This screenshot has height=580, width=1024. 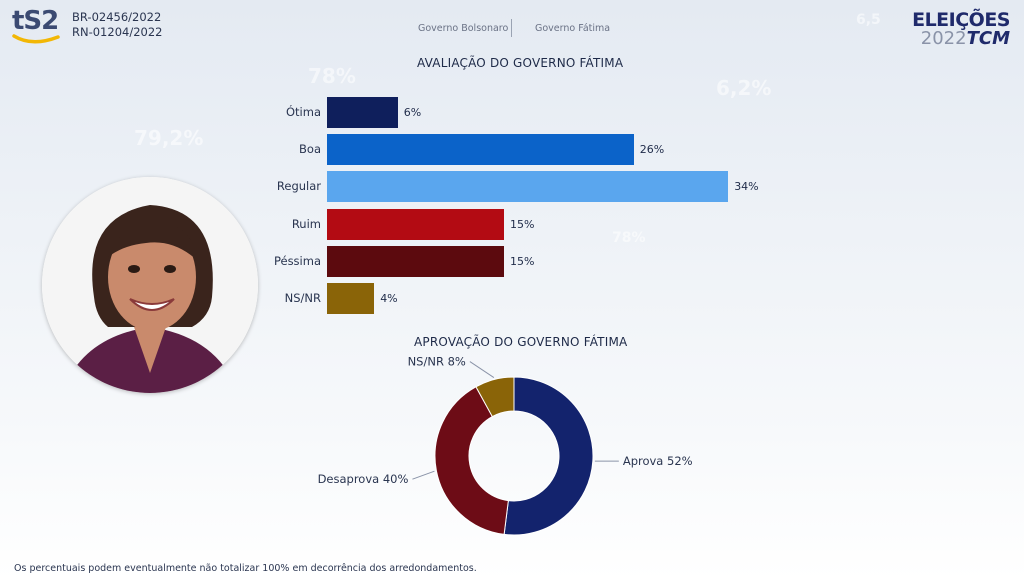 I want to click on background-number: 6,2%, so click(x=744, y=88).